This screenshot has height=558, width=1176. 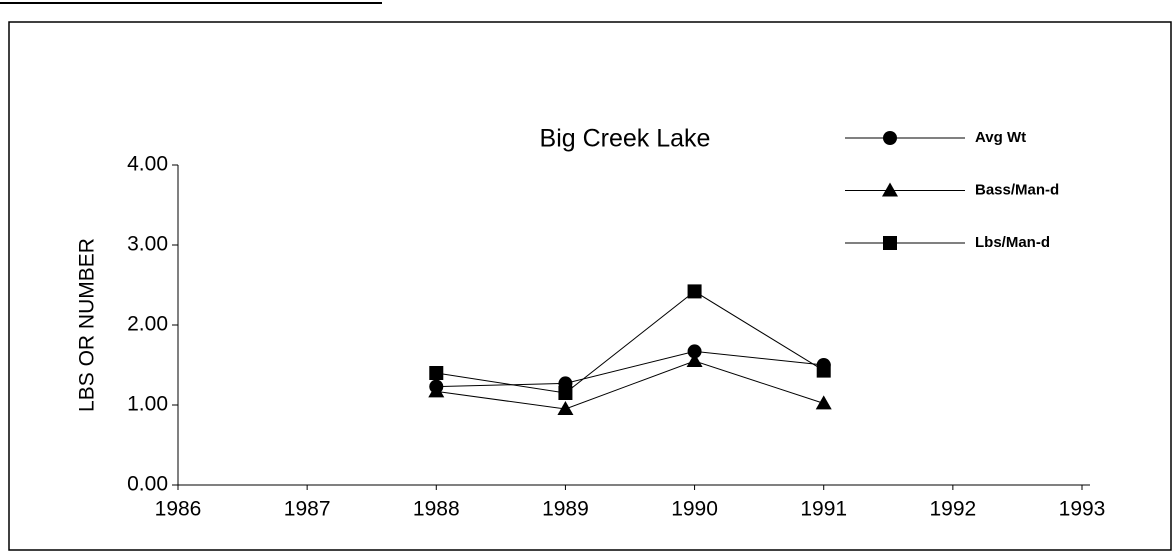 What do you see at coordinates (147, 404) in the screenshot?
I see `y-tick-label: 1.00` at bounding box center [147, 404].